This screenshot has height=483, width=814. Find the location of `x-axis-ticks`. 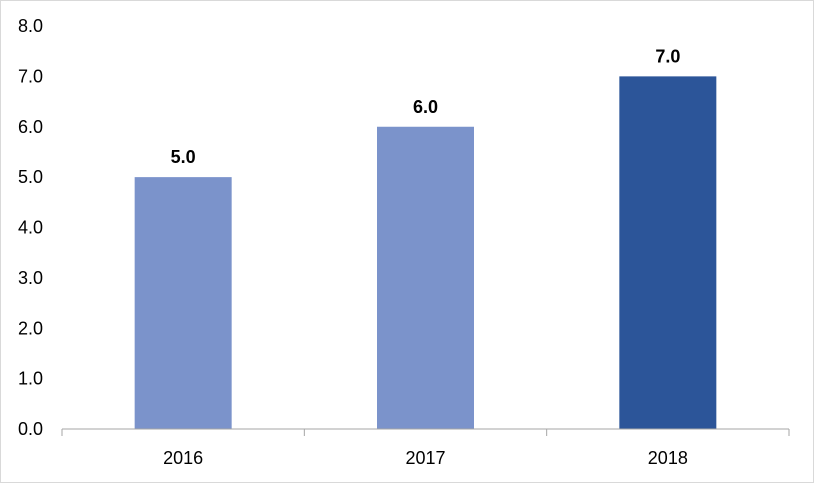

x-axis-ticks is located at coordinates (425, 432).